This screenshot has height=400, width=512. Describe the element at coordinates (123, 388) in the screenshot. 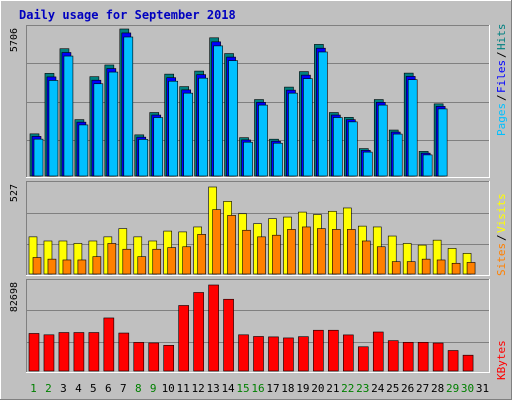

I see `x-tick-label-7: 7` at that location.